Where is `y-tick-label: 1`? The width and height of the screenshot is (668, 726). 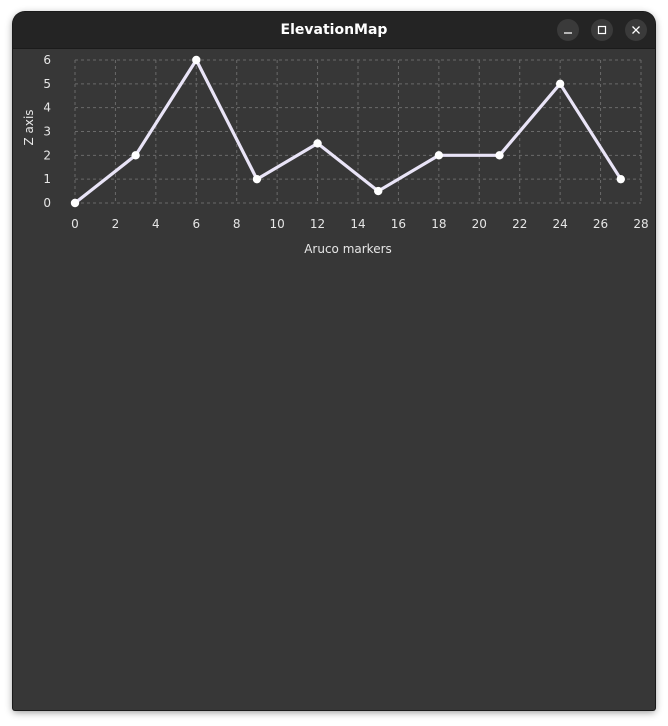
y-tick-label: 1 is located at coordinates (47, 179).